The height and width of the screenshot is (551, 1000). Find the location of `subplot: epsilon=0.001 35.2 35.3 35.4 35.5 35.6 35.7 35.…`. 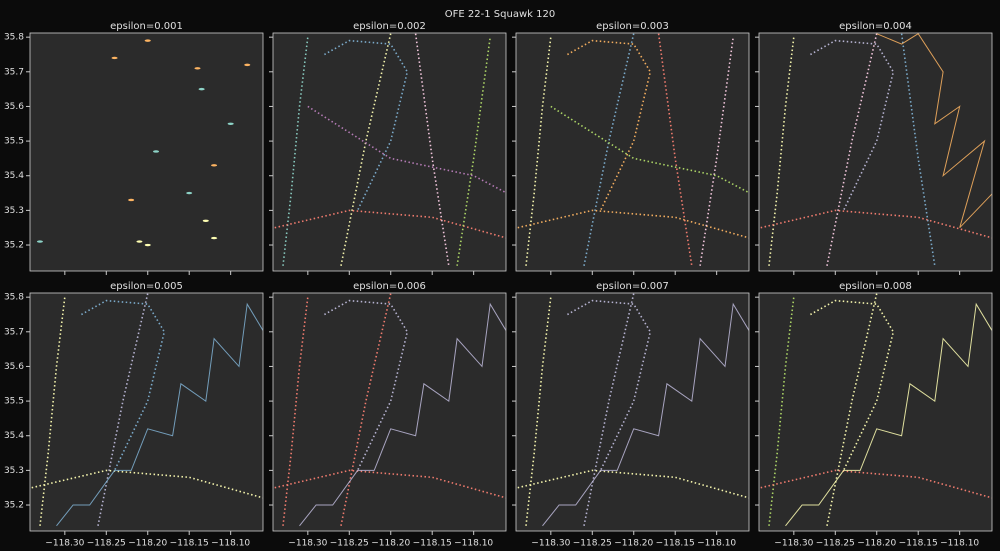

subplot: epsilon=0.001 35.2 35.3 35.4 35.5 35.6 35.7 35.… is located at coordinates (134, 148).